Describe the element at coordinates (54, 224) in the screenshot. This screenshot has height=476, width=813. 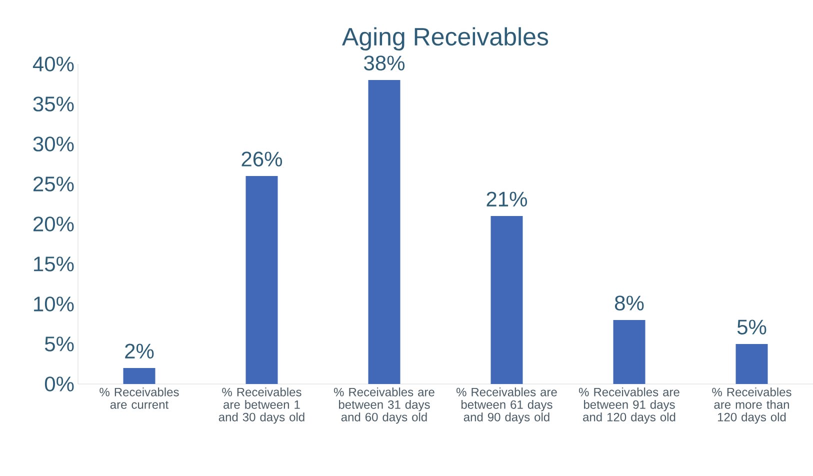
I see `y-tick-label: 20%` at that location.